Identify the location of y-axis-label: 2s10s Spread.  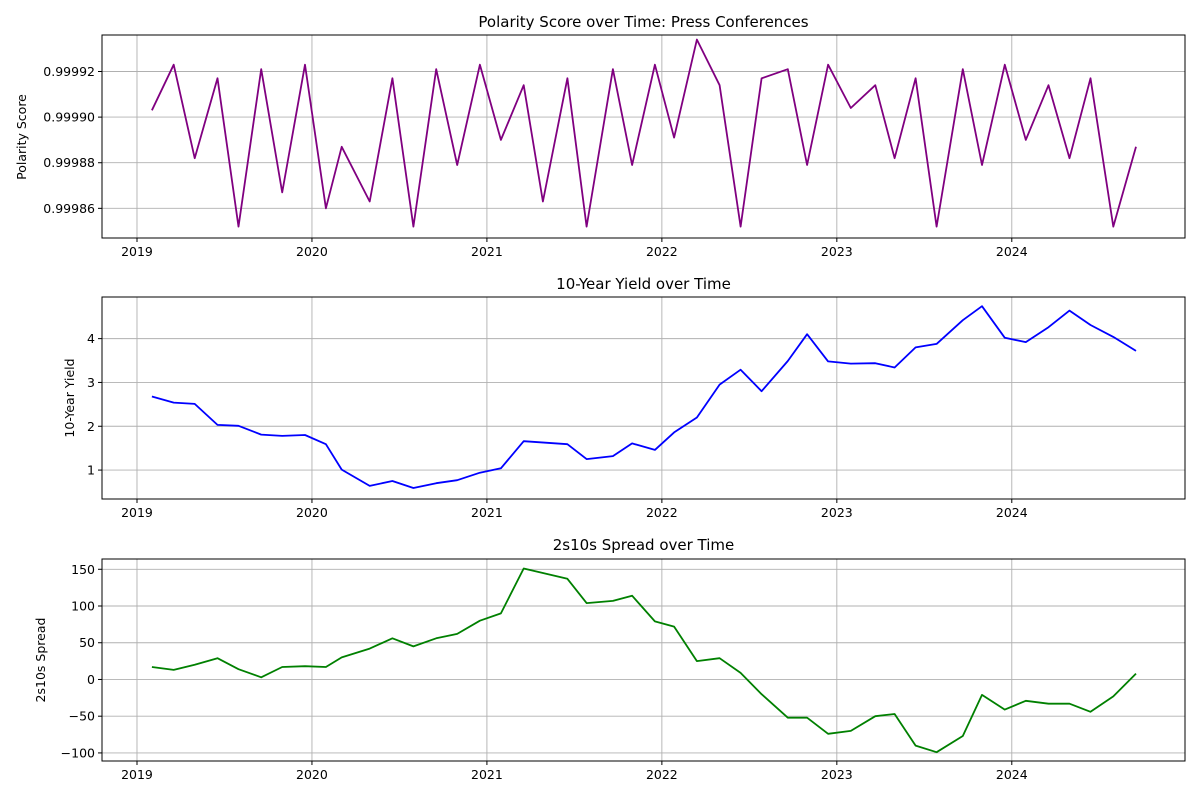
(40, 660).